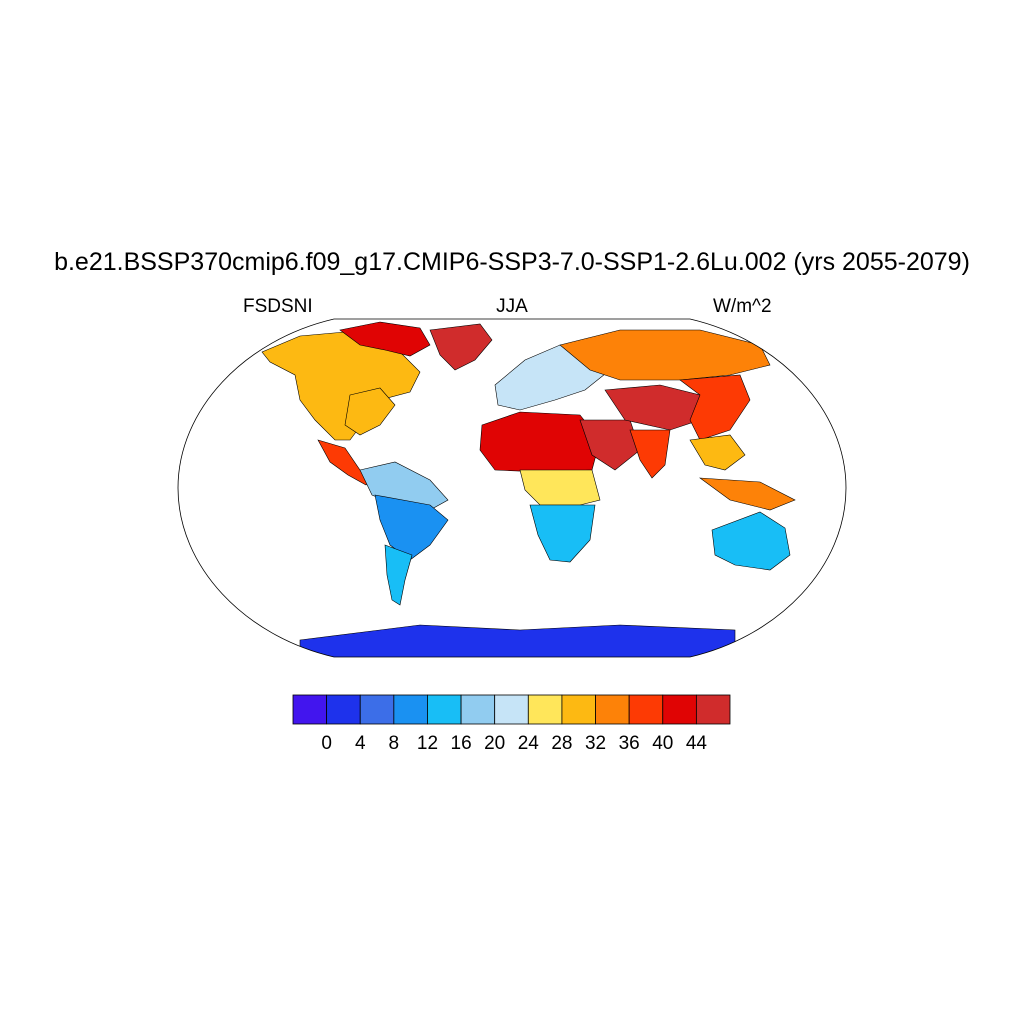  What do you see at coordinates (751, 541) in the screenshot?
I see `land-australia` at bounding box center [751, 541].